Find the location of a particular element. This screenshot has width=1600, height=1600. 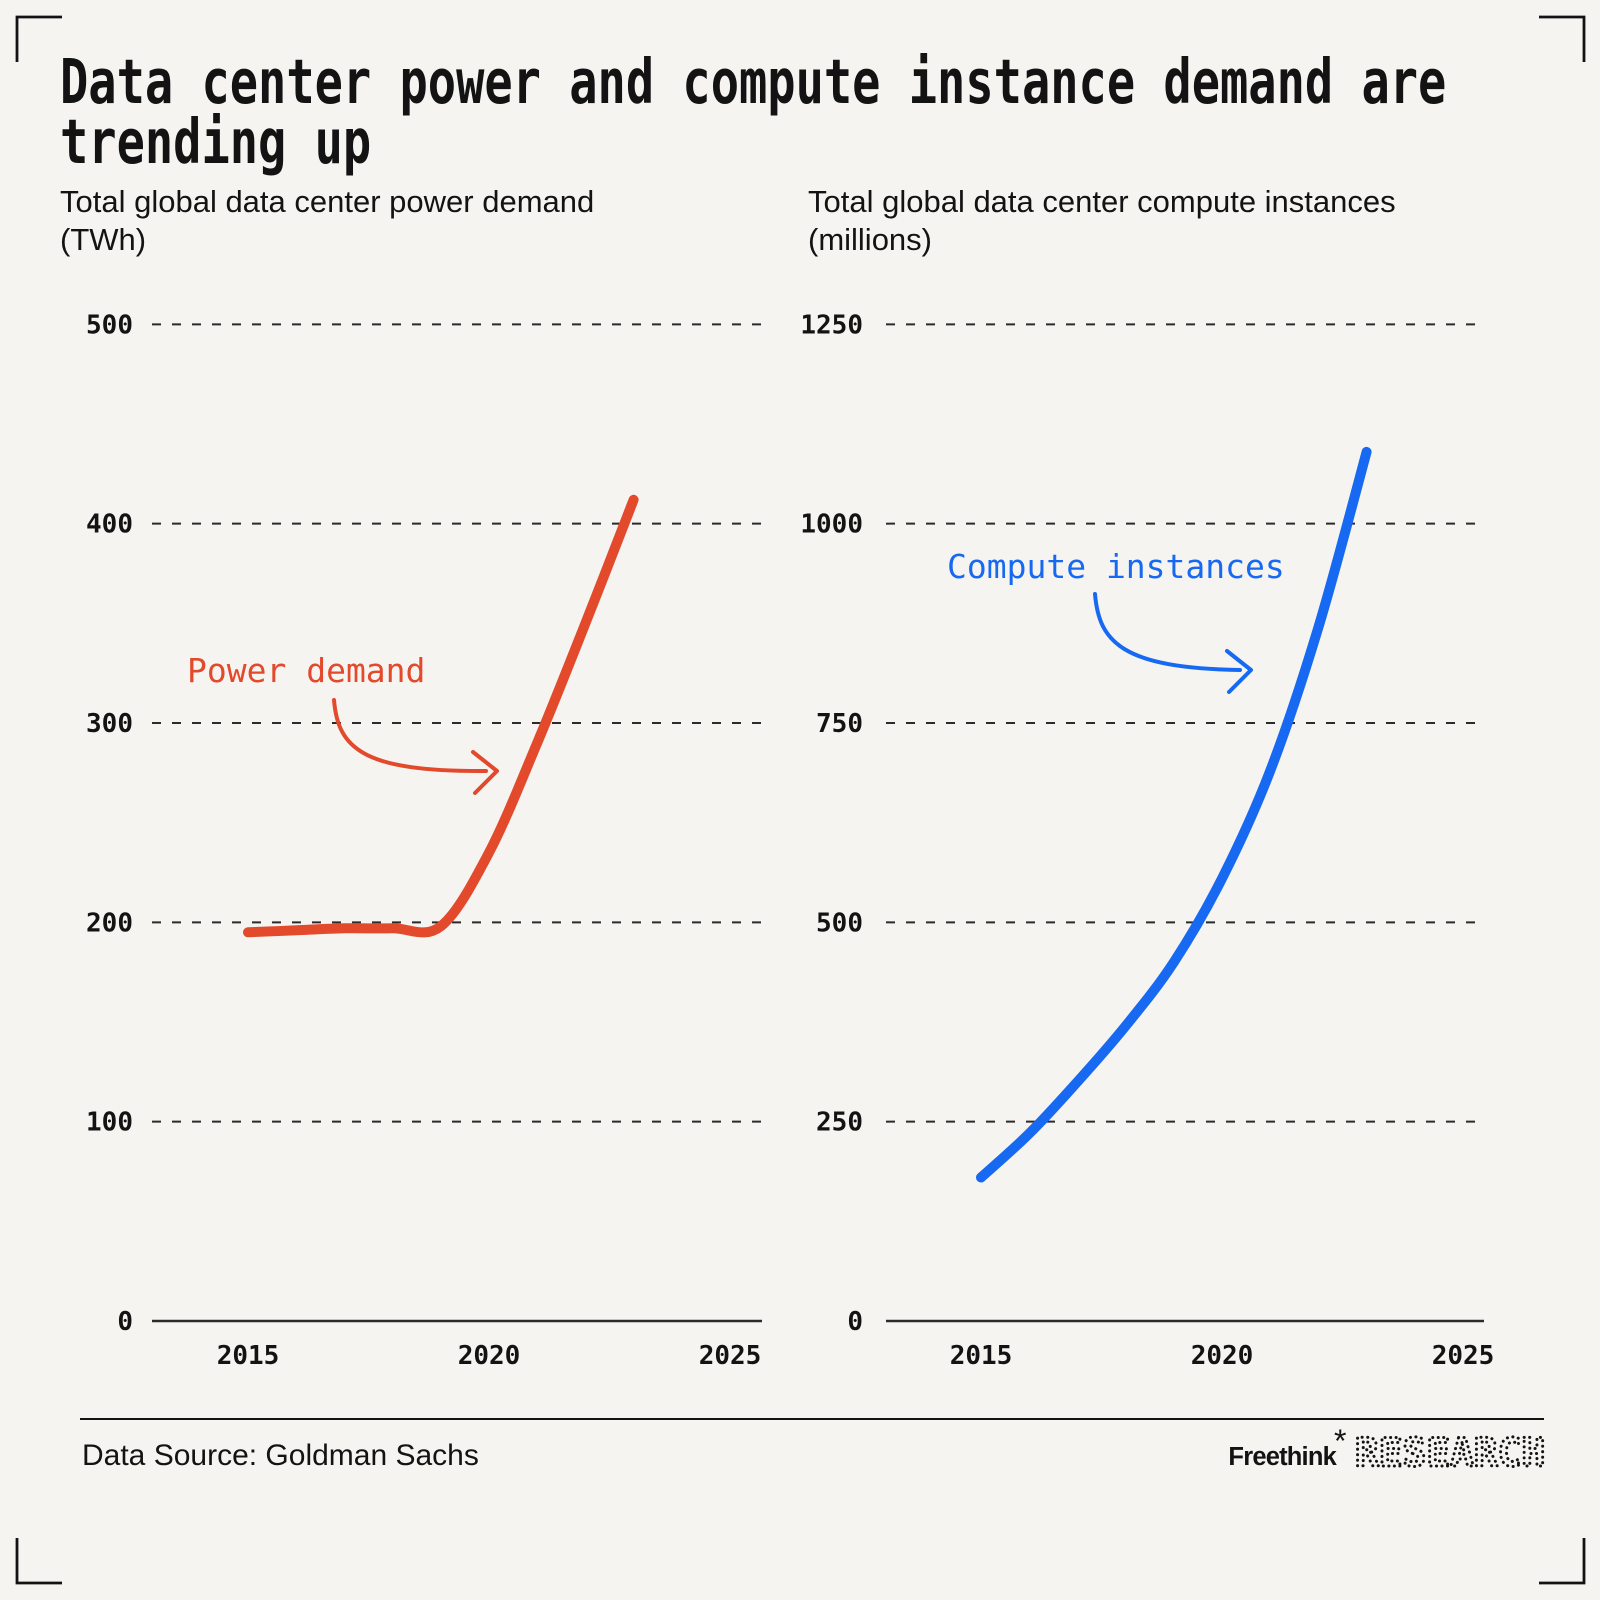

corner-mark-top-right is located at coordinates (1562, 38).